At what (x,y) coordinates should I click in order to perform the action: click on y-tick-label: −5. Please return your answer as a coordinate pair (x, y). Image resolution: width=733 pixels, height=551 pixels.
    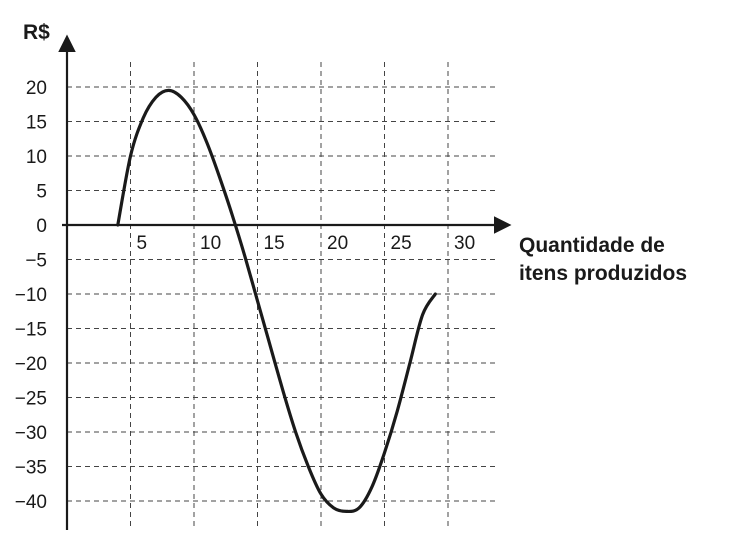
    Looking at the image, I should click on (36, 261).